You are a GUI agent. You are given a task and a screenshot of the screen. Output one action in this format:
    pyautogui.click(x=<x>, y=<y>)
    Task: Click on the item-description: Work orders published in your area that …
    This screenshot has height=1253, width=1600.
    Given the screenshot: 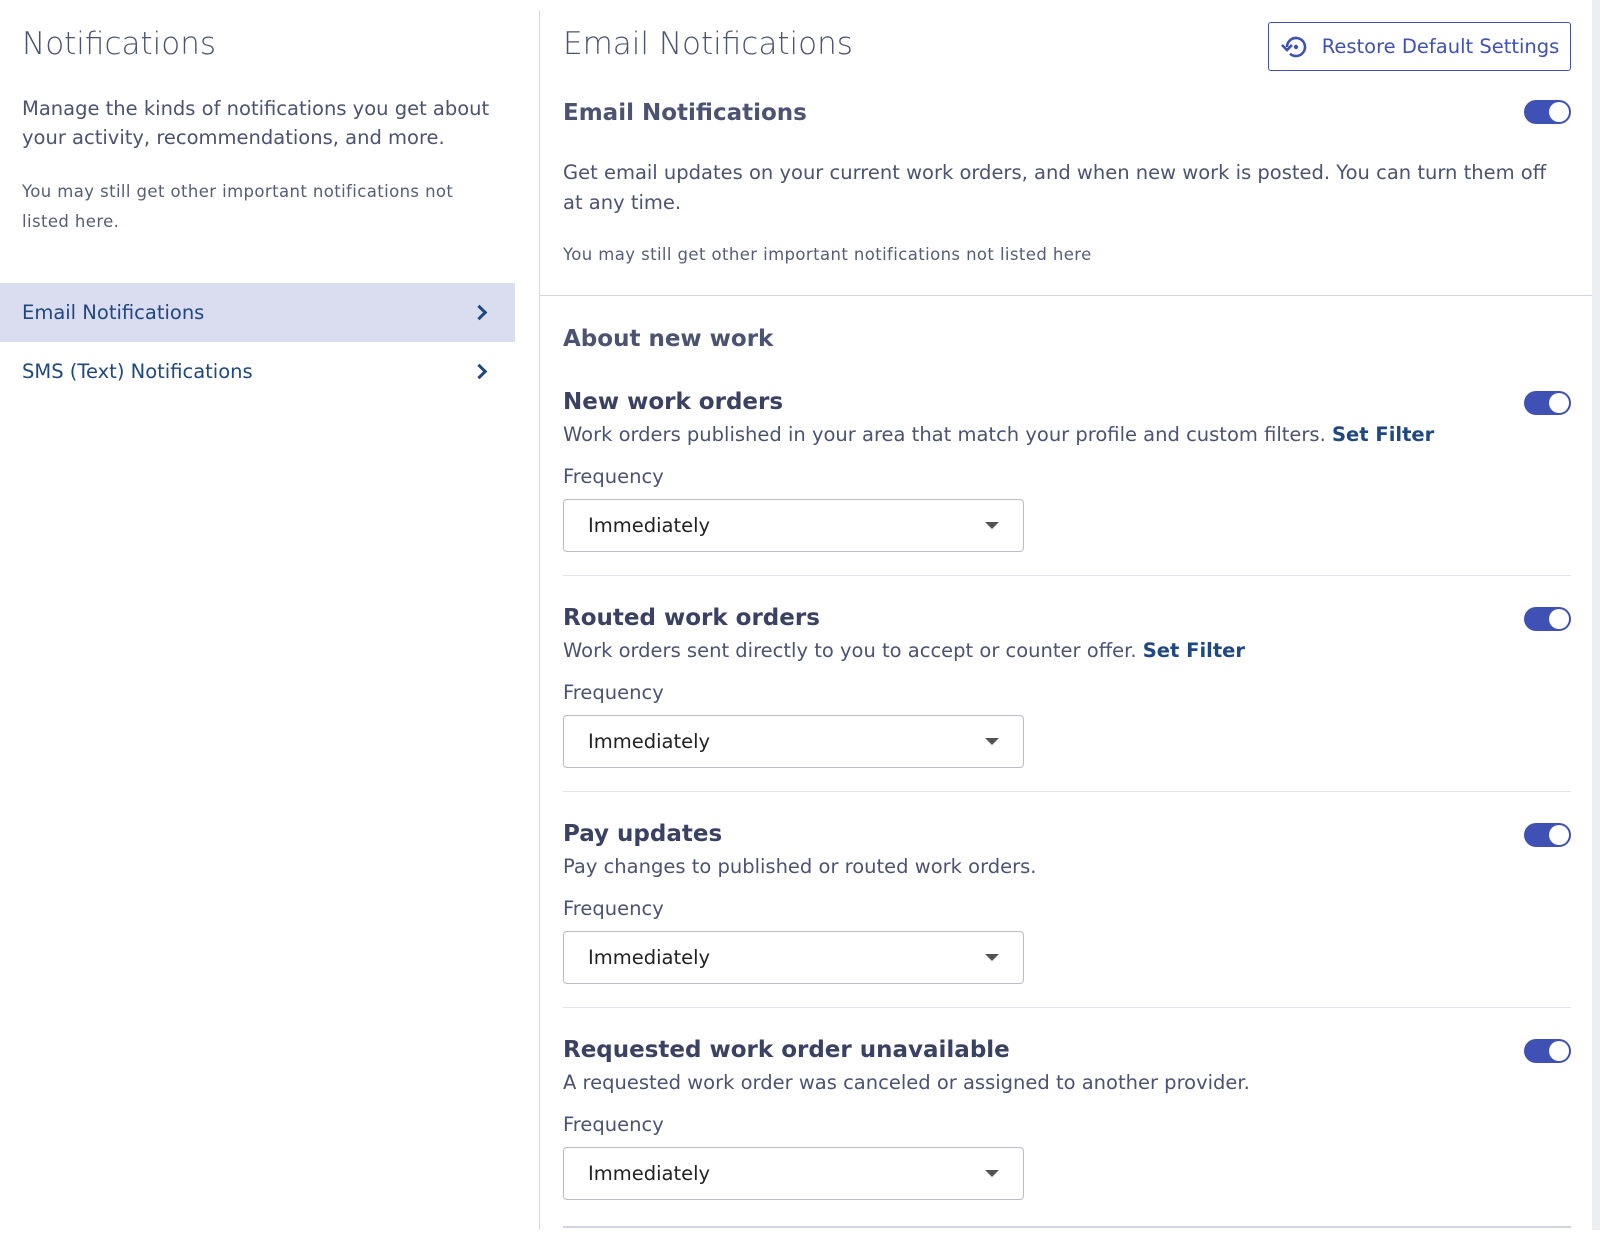 What is the action you would take?
    pyautogui.click(x=998, y=434)
    